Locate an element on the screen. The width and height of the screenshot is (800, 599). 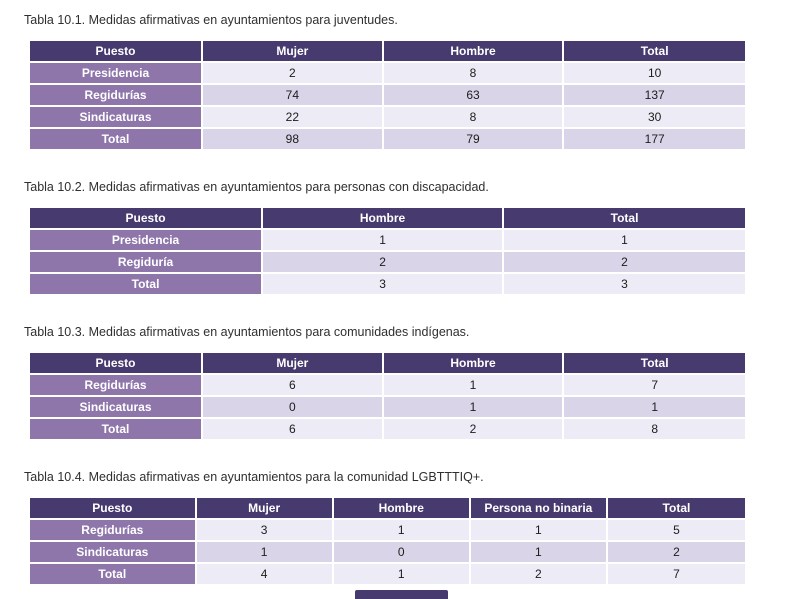
header-row: Puesto Hombre Total is located at coordinates (387, 219).